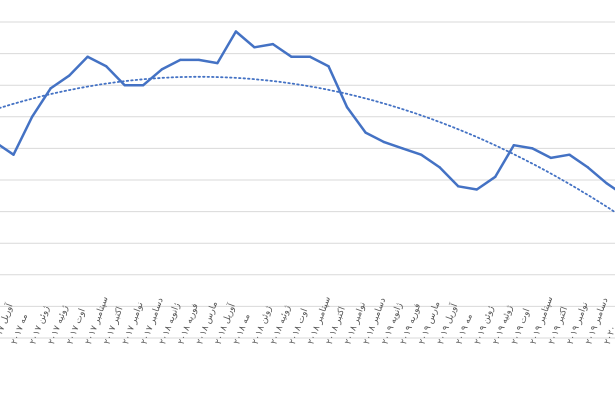  Describe the element at coordinates (465, 330) in the screenshot. I see `x-tick-label: مه ۲۰۱۹` at that location.